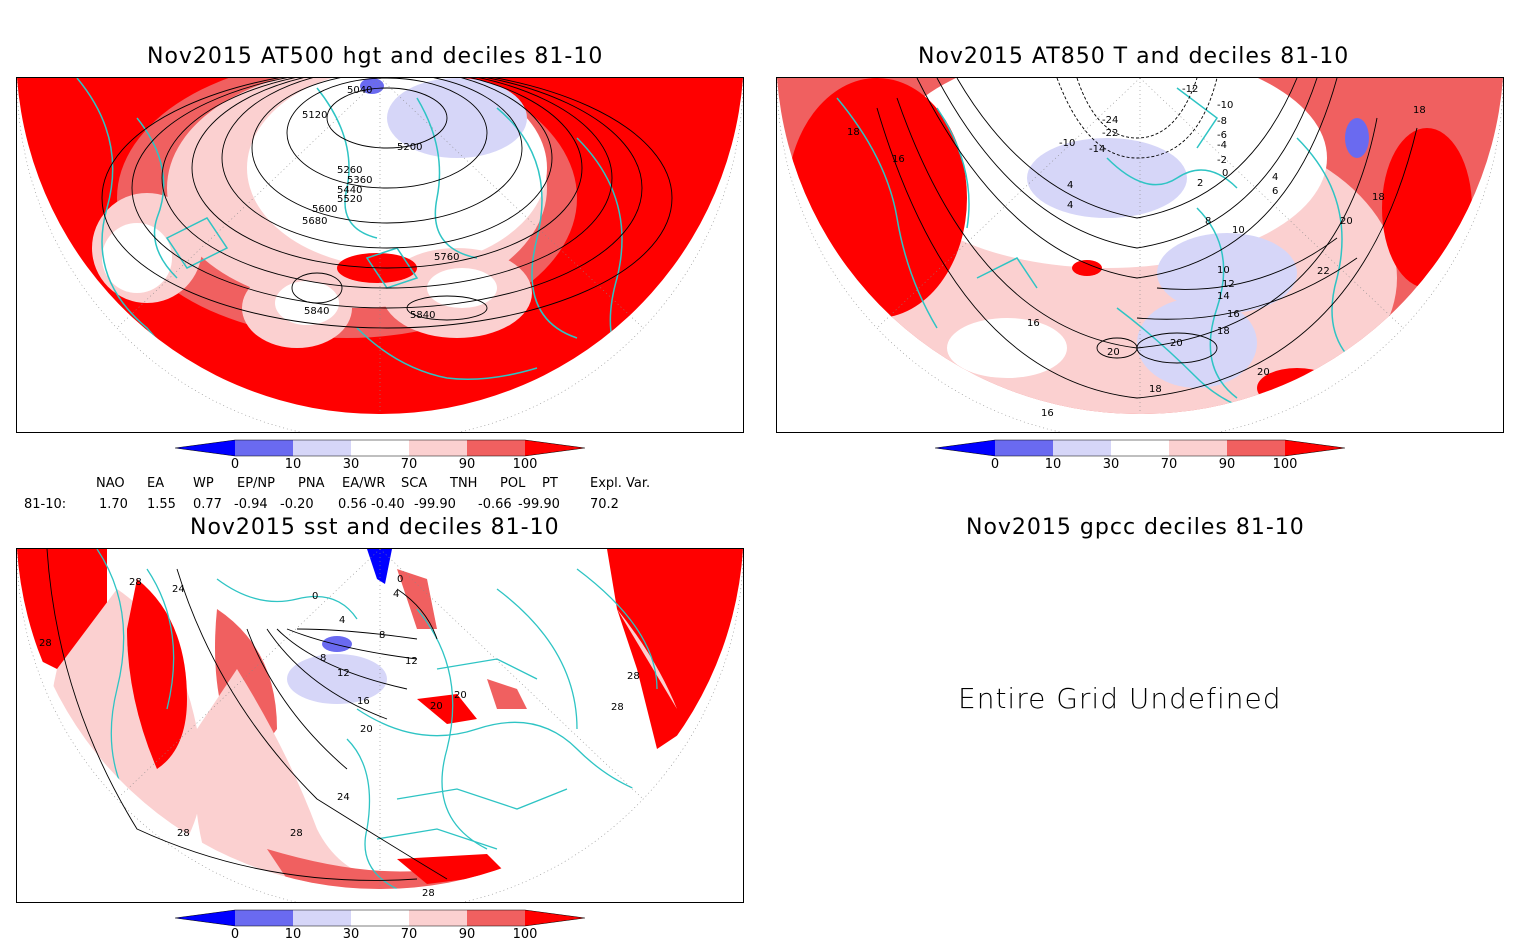 The image size is (1520, 942). What do you see at coordinates (1190, 89) in the screenshot?
I see `p2-contour-label: -12` at bounding box center [1190, 89].